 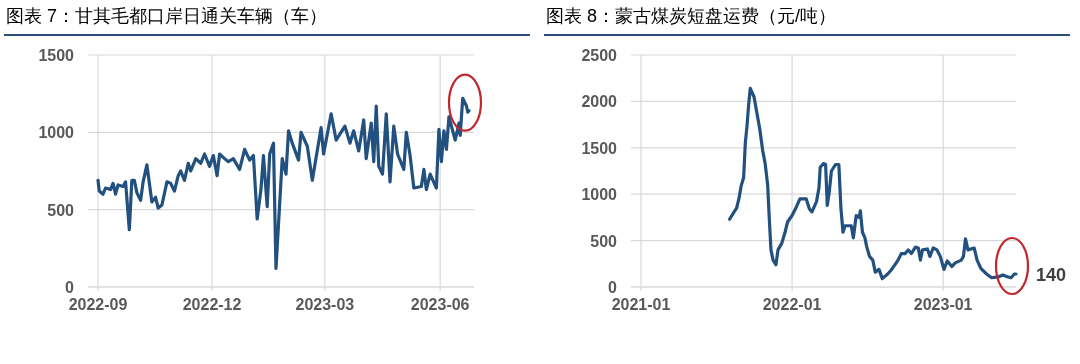 What do you see at coordinates (167, 16) in the screenshot?
I see `chart-title: 图表 7：甘其毛都口岸日通关车辆（车）` at bounding box center [167, 16].